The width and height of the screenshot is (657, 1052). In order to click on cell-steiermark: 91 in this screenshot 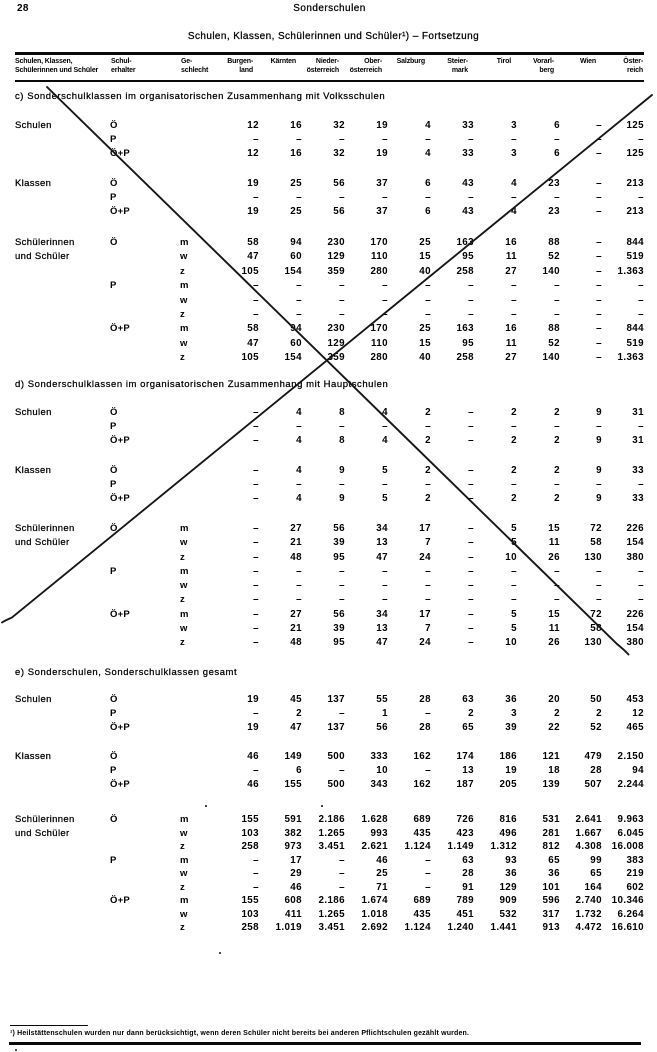, I will do `click(468, 887)`.